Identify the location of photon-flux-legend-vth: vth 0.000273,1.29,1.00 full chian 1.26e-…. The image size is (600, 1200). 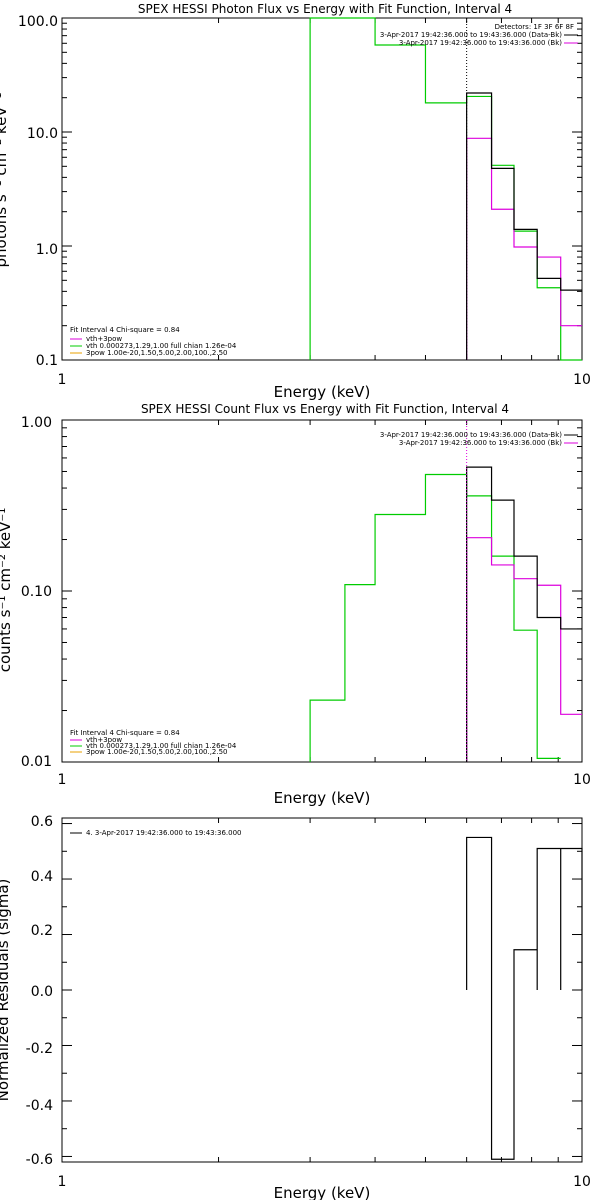
(161, 346).